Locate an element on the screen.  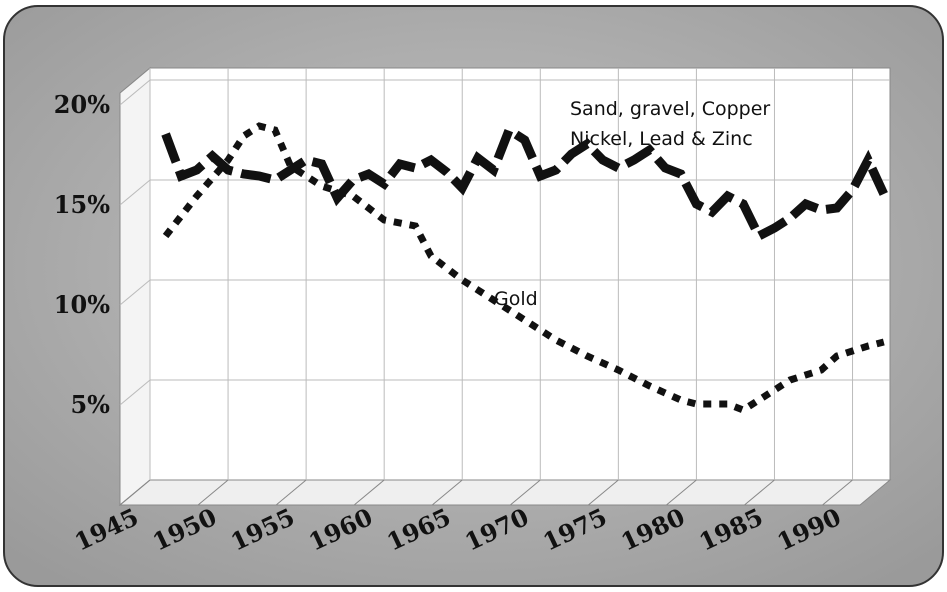
annotation: Sand, gravel, Copper is located at coordinates (670, 109).